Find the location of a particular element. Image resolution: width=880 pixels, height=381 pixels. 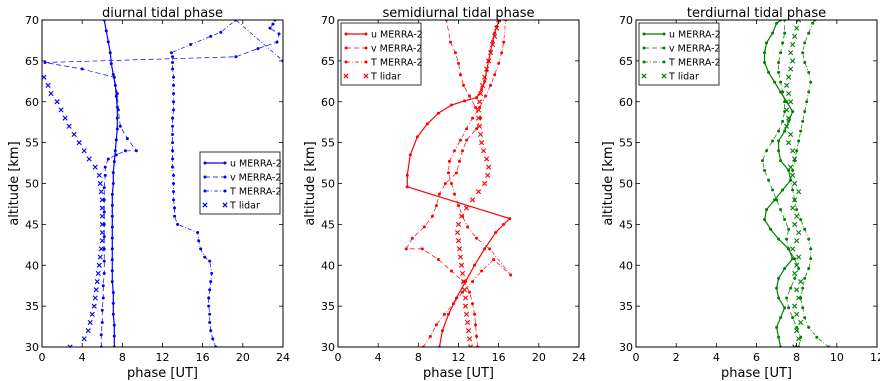

legend-label: T MERRA-2 is located at coordinates (255, 192).